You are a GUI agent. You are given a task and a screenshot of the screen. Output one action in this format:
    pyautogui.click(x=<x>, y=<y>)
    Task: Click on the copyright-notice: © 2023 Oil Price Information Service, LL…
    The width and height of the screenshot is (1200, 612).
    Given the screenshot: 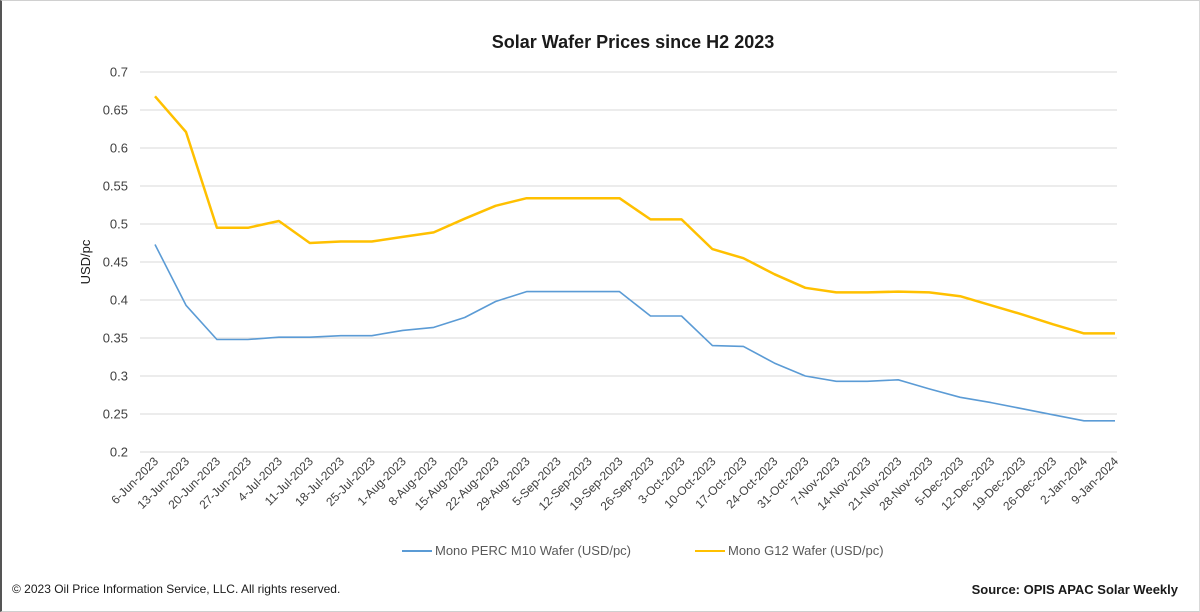 What is the action you would take?
    pyautogui.click(x=176, y=589)
    